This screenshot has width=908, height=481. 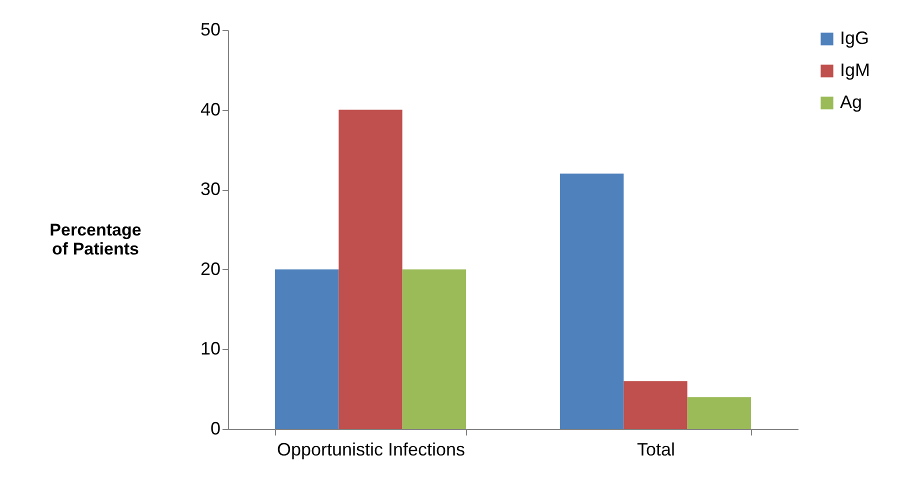 What do you see at coordinates (210, 189) in the screenshot?
I see `y-tick-label: 30` at bounding box center [210, 189].